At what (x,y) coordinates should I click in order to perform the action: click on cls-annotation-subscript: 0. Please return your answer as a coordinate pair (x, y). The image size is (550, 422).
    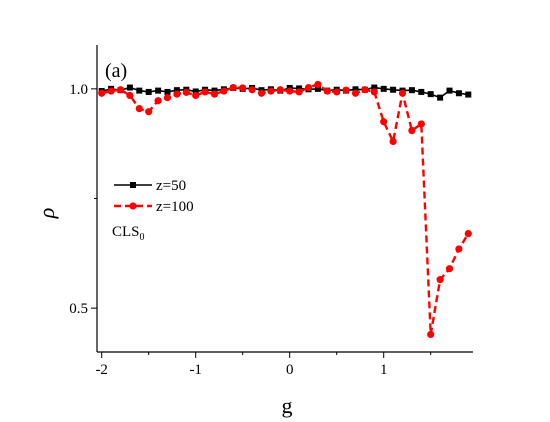
    Looking at the image, I should click on (142, 237).